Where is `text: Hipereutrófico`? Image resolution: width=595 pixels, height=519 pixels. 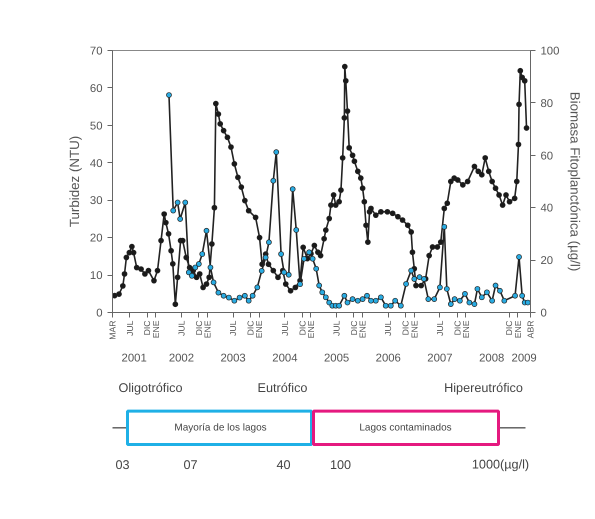
text: Hipereutrófico is located at coordinates (483, 387).